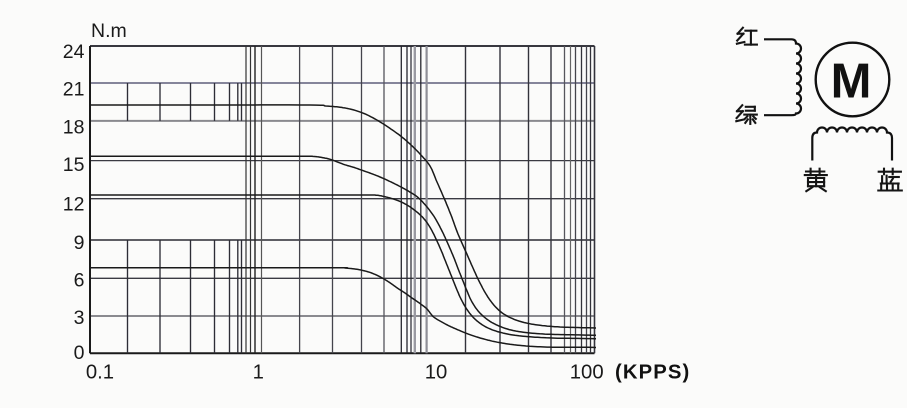  Describe the element at coordinates (851, 82) in the screenshot. I see `svg-text: M` at that location.